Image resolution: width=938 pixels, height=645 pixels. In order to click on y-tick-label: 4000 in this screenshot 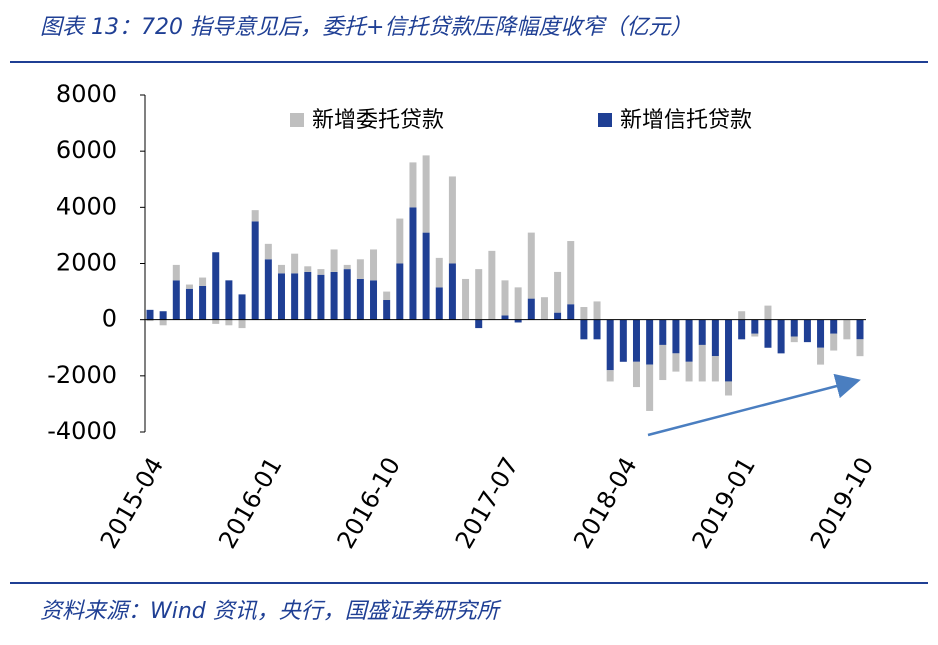, I will do `click(86, 206)`.